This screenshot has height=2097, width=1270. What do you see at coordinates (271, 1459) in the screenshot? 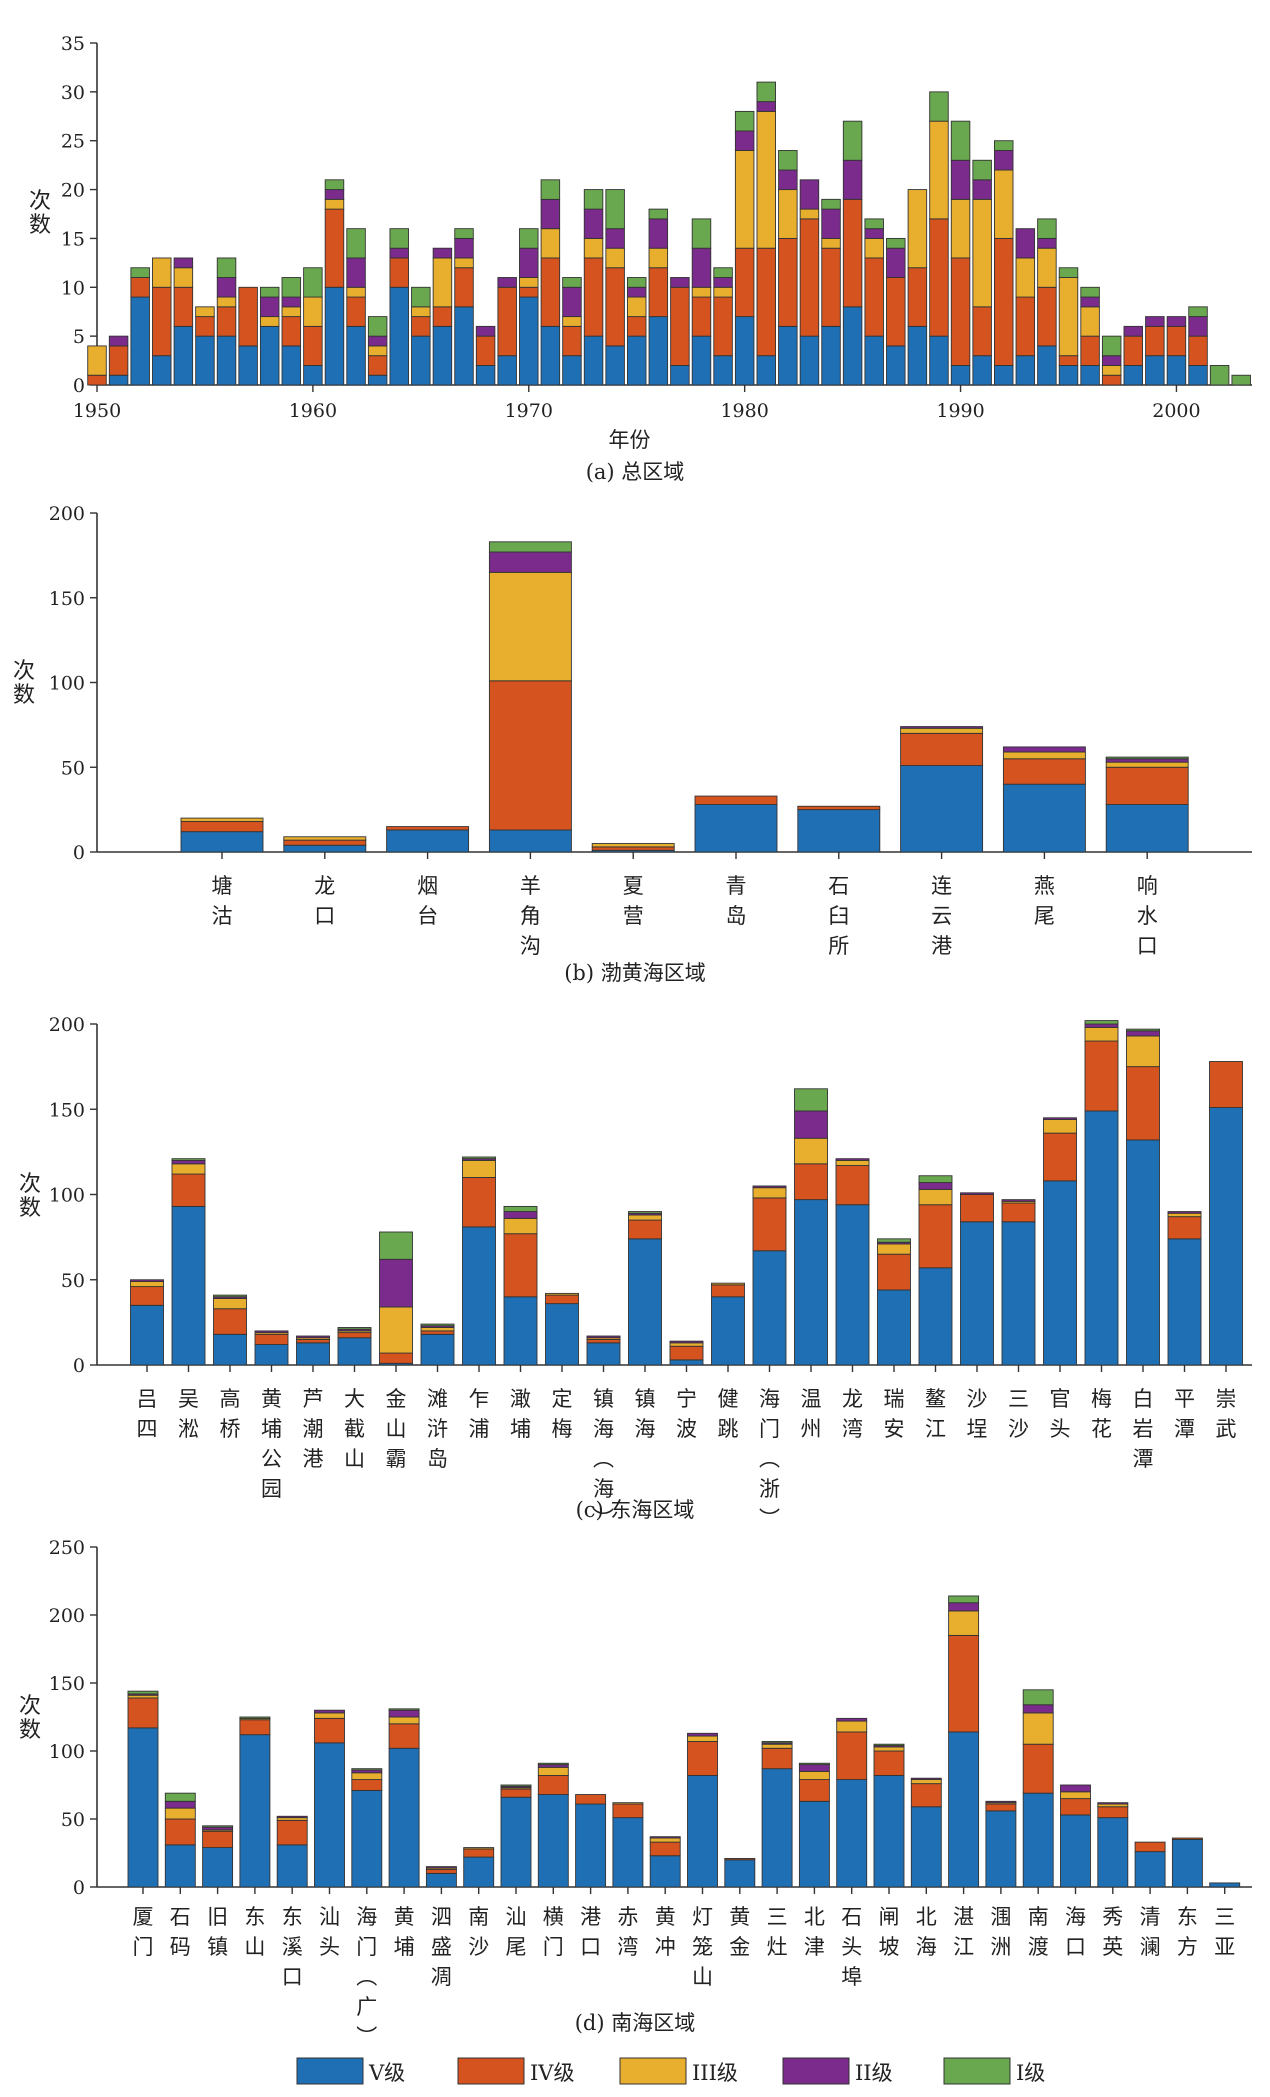
I see `category-label-char: 公` at bounding box center [271, 1459].